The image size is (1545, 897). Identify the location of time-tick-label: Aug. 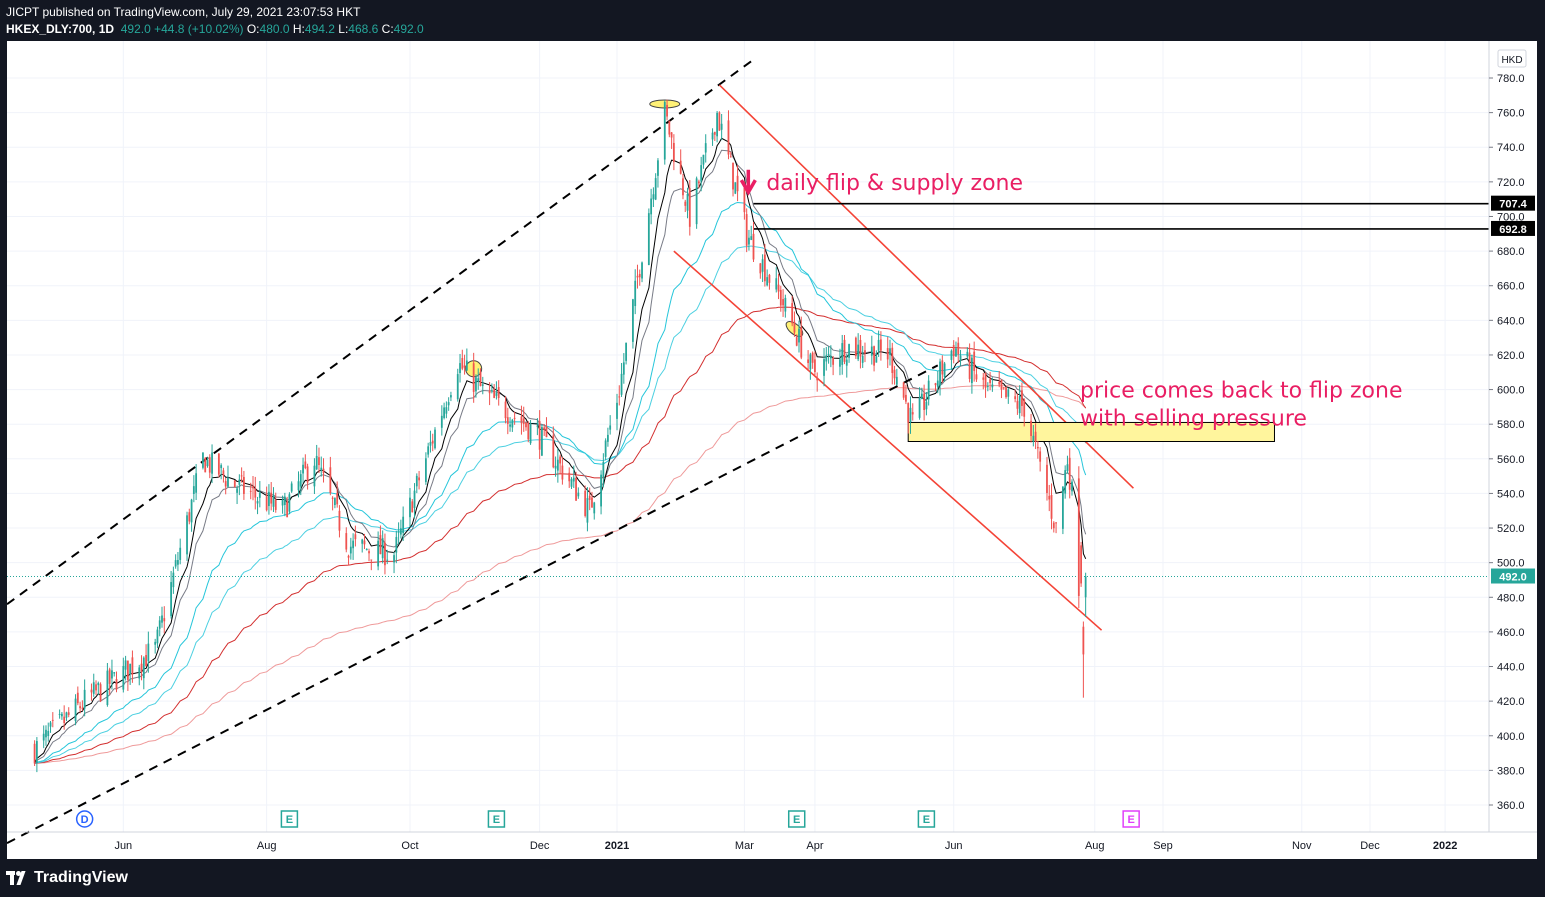
(267, 846).